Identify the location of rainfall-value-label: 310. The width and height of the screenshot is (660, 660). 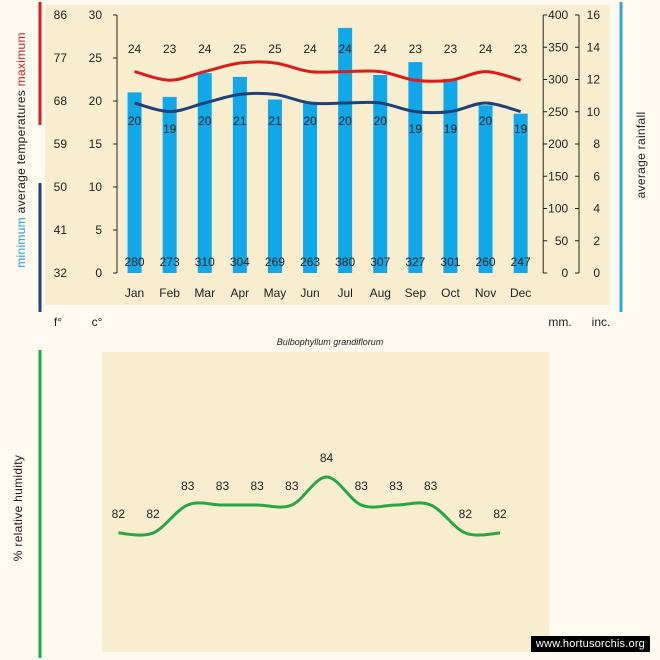
(205, 262).